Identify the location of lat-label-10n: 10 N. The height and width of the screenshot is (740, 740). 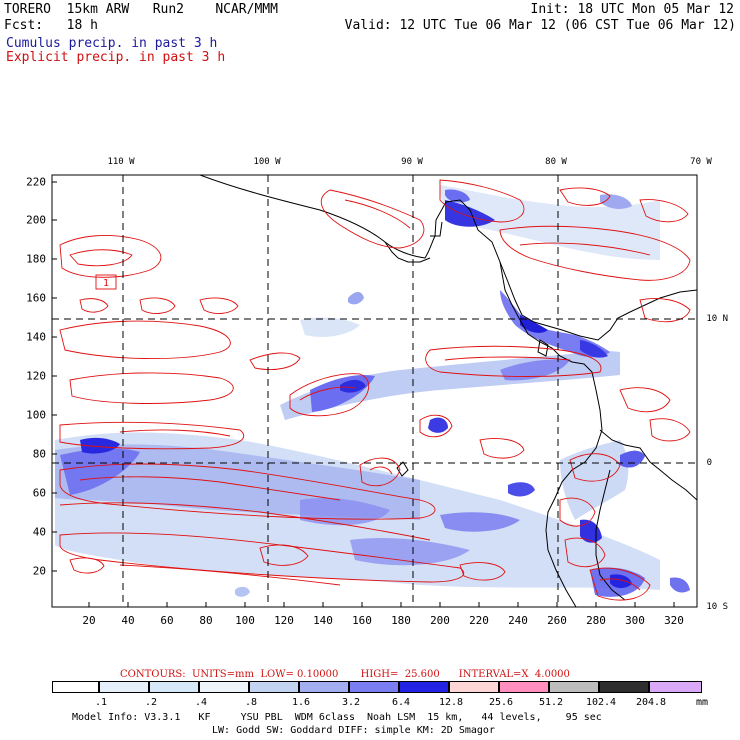
(717, 319).